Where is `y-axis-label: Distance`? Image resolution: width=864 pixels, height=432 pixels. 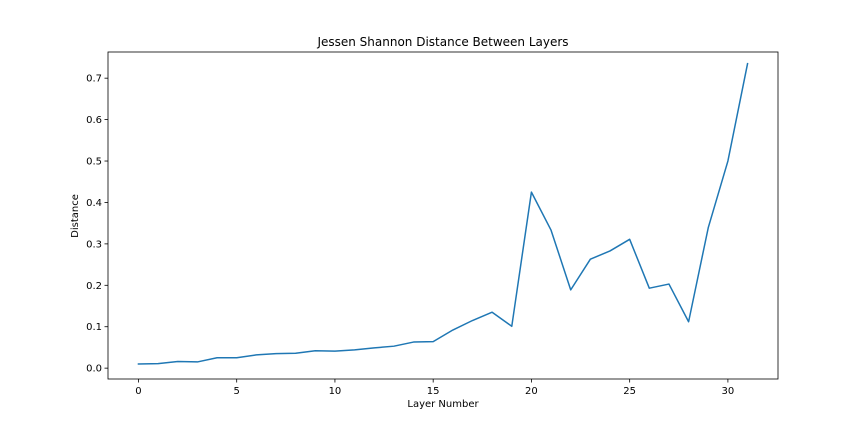 y-axis-label: Distance is located at coordinates (75, 216).